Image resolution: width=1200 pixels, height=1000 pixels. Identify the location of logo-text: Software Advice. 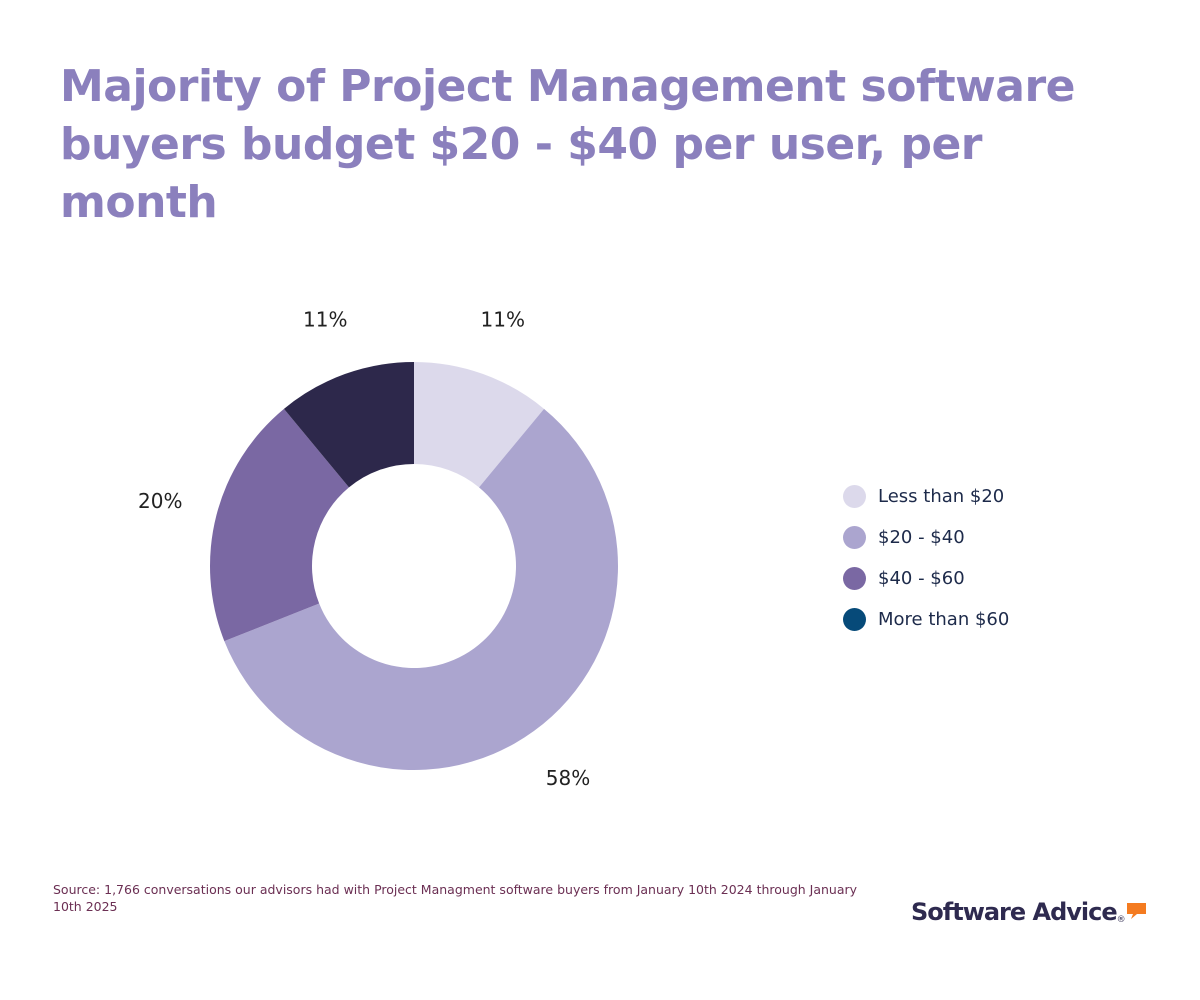
(1014, 912).